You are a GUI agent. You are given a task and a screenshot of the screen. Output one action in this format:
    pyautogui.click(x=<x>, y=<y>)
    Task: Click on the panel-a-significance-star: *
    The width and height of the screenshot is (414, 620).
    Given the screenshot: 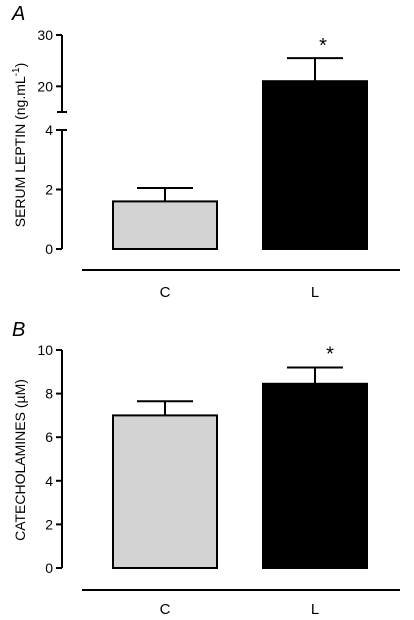 What is the action you would take?
    pyautogui.click(x=323, y=46)
    